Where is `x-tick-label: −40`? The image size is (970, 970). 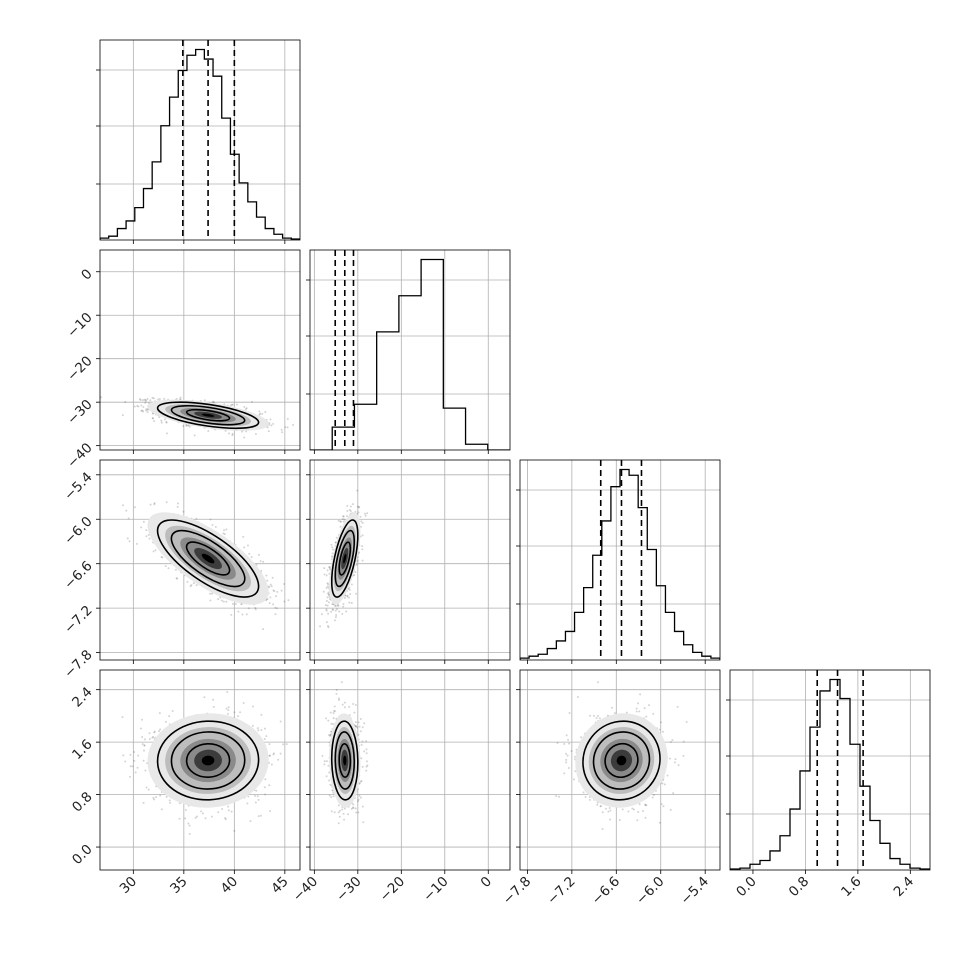
x-tick-label: −40 is located at coordinates (305, 889).